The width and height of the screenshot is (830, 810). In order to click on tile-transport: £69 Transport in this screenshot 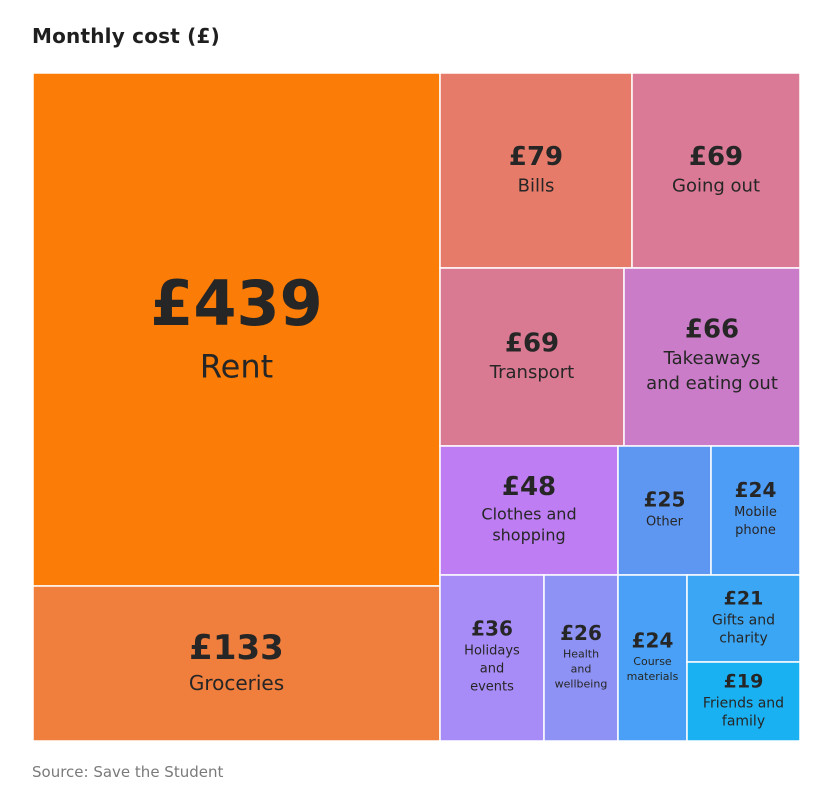, I will do `click(532, 357)`.